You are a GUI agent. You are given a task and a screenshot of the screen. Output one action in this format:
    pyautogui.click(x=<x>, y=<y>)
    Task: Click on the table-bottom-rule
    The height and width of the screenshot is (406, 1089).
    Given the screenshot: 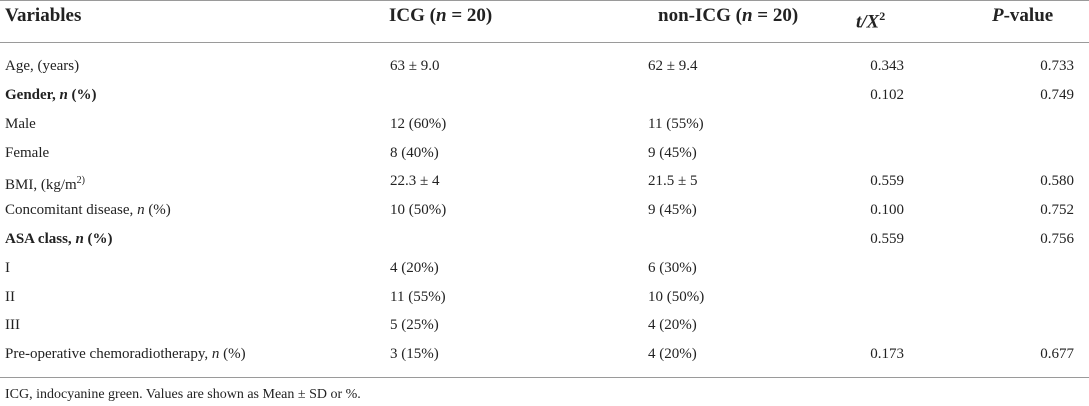 What is the action you would take?
    pyautogui.click(x=544, y=377)
    